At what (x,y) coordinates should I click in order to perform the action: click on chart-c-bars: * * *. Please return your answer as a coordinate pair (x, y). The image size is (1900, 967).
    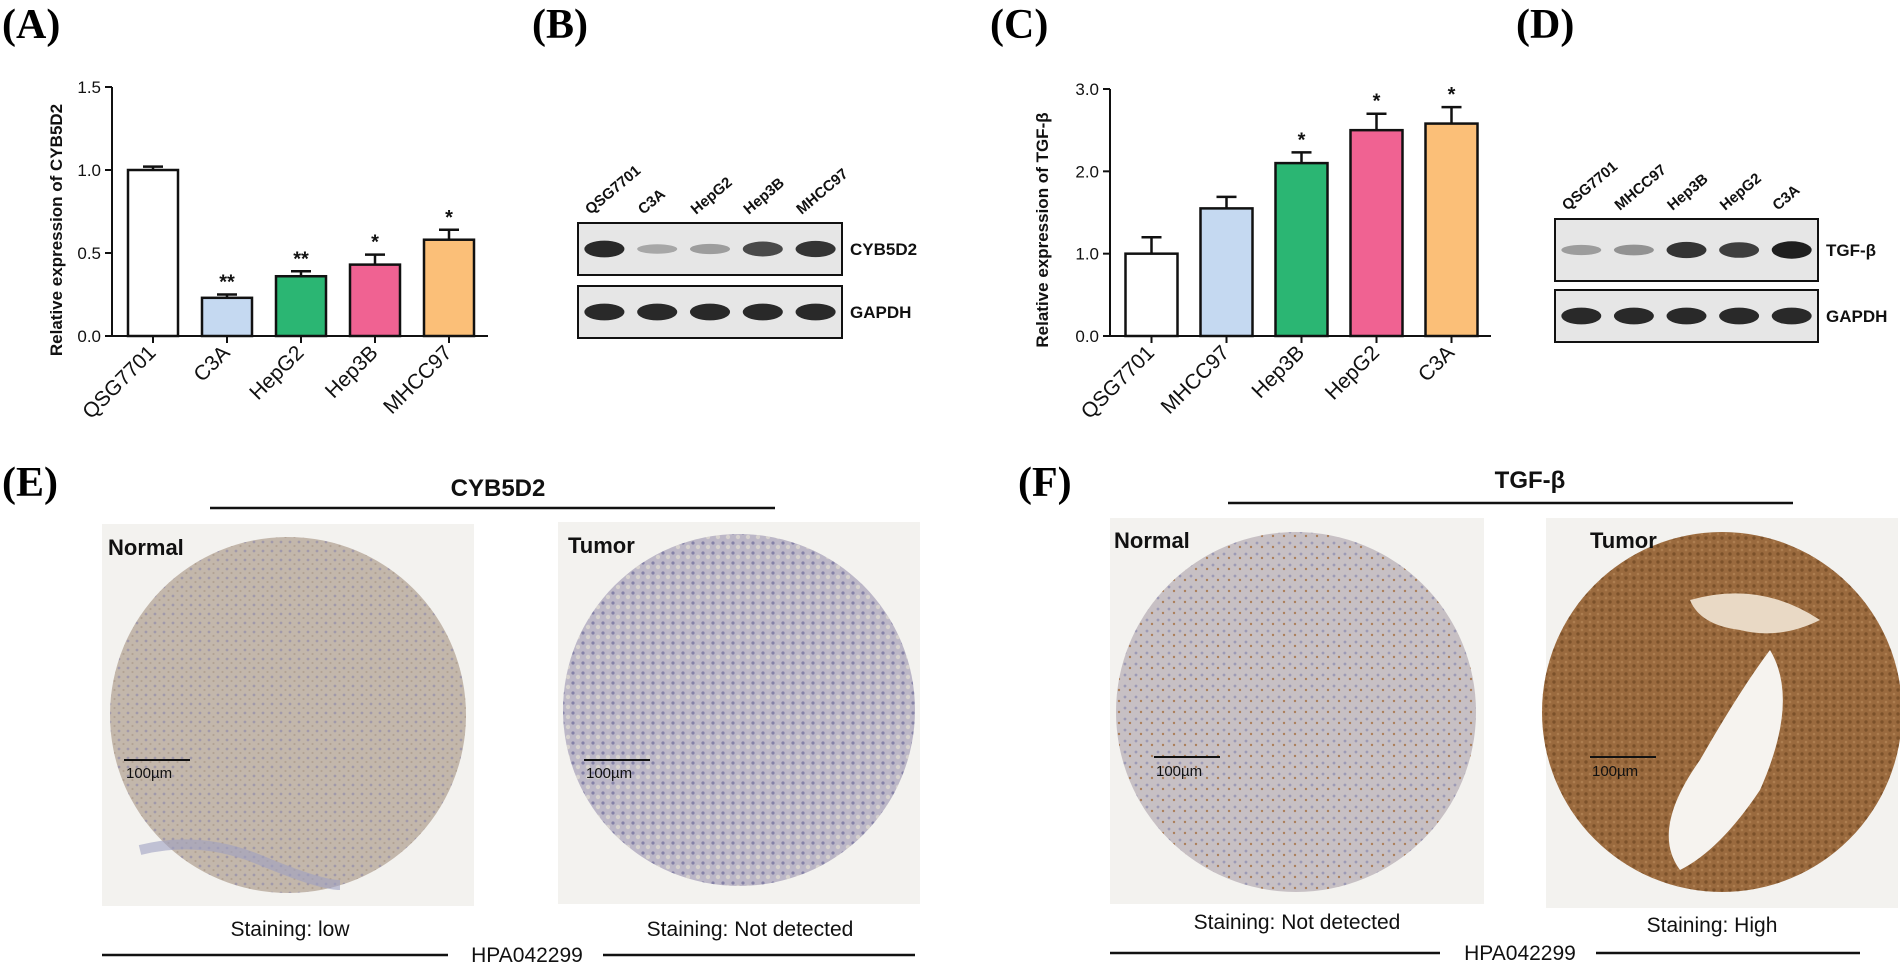
    Looking at the image, I should click on (1301, 211).